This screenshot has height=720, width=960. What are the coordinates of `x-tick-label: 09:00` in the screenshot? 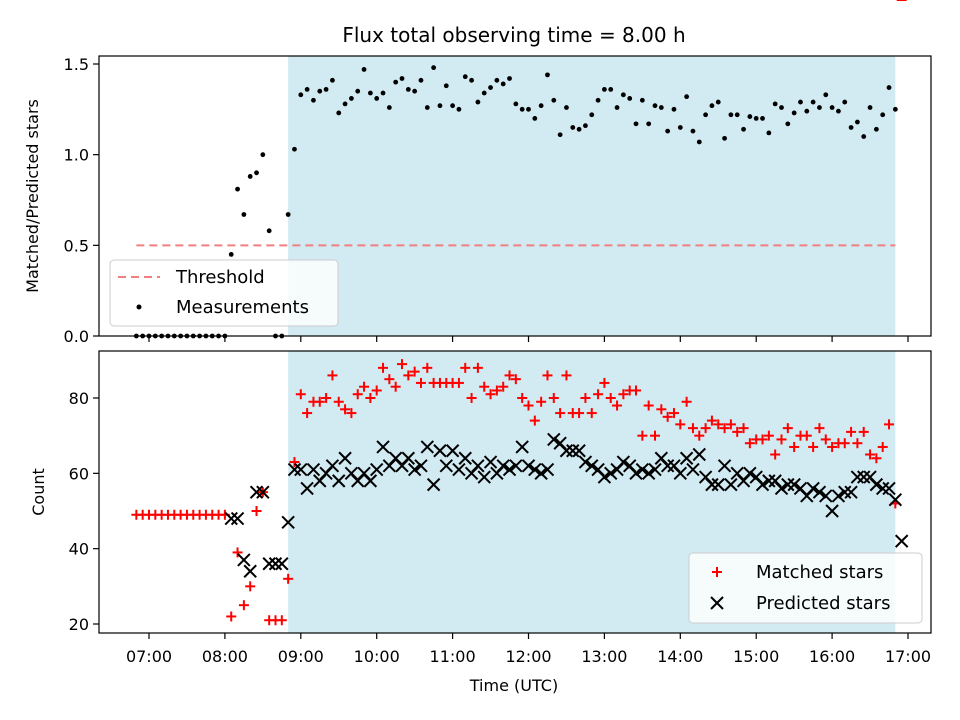 It's located at (301, 656).